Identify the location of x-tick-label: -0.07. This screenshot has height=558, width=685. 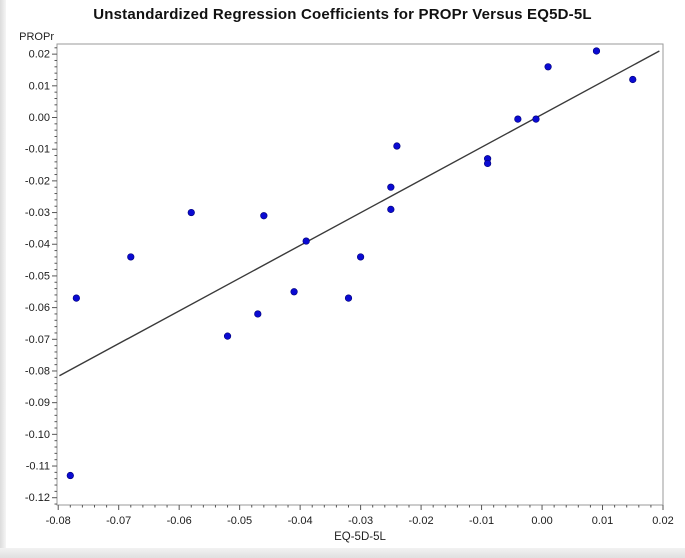
(118, 521).